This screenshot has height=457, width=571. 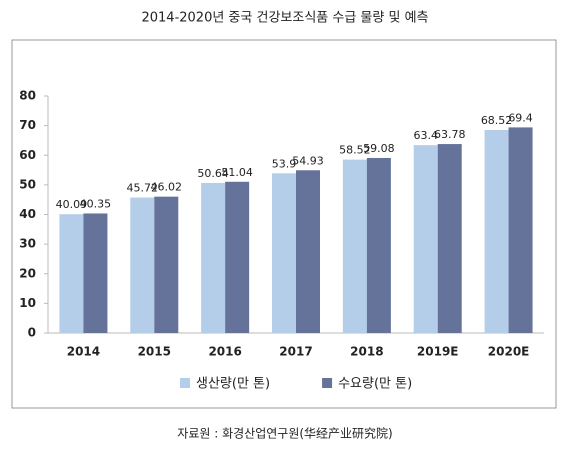 I want to click on value-label: 40.35, so click(x=96, y=203).